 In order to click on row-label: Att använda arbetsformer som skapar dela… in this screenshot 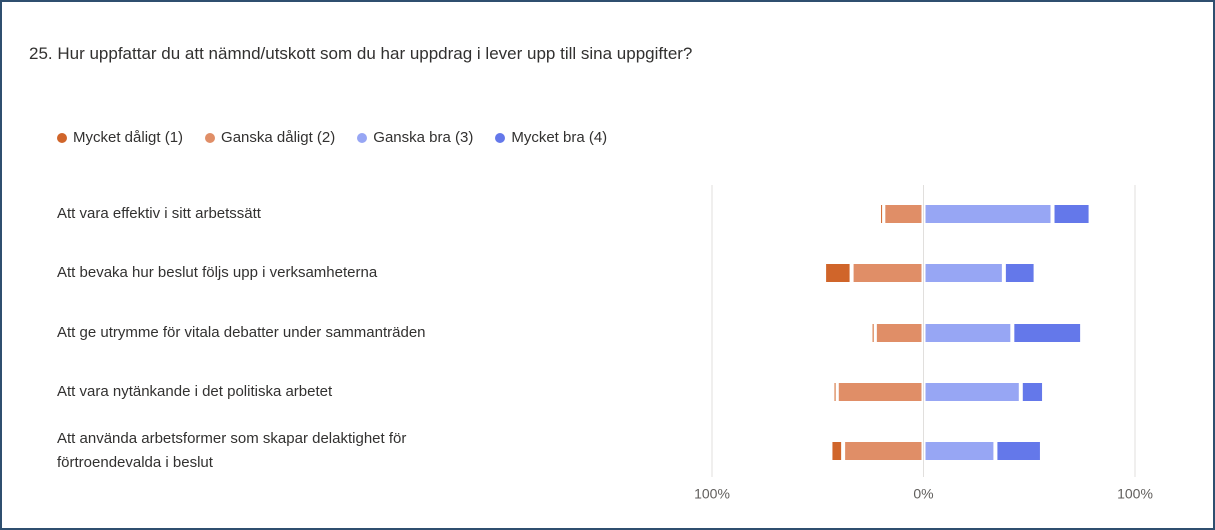, I will do `click(232, 450)`.